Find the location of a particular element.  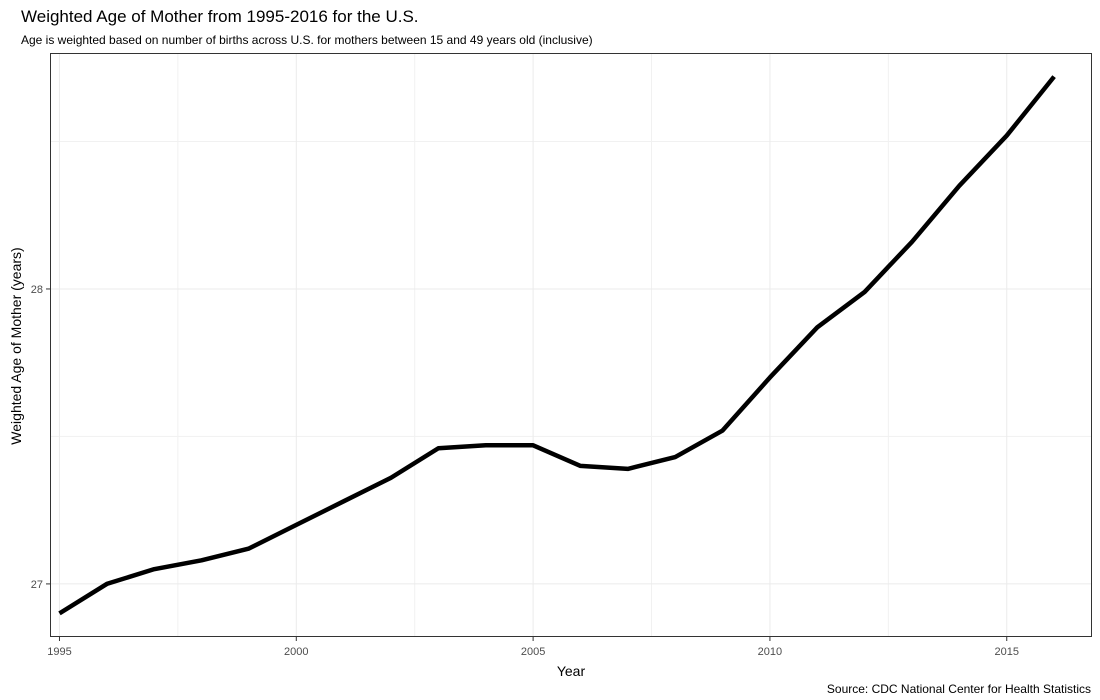

x-tick-label: 2000 is located at coordinates (296, 652).